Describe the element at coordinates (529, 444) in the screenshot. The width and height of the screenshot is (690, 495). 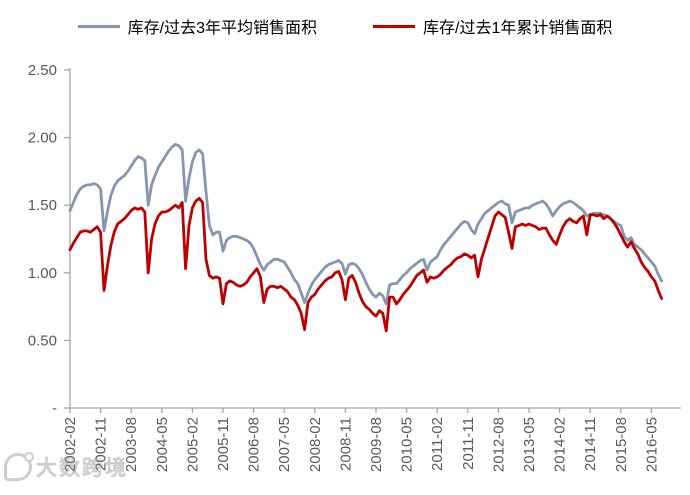
I see `x-tick-label: 2013-05` at that location.